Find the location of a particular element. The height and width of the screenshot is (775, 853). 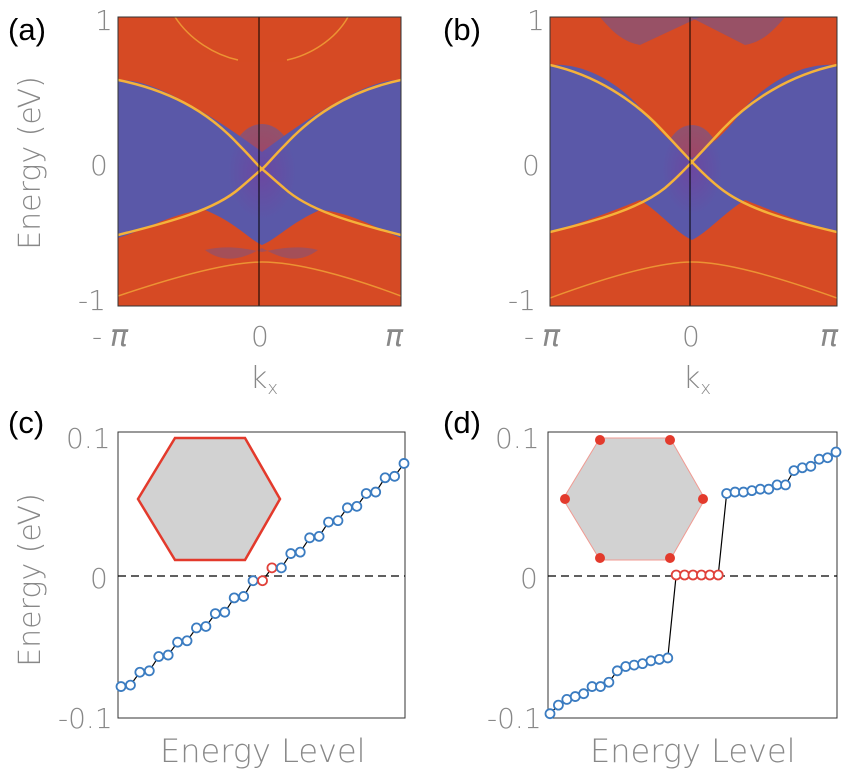

ytick-d-0: 0 is located at coordinates (529, 578).